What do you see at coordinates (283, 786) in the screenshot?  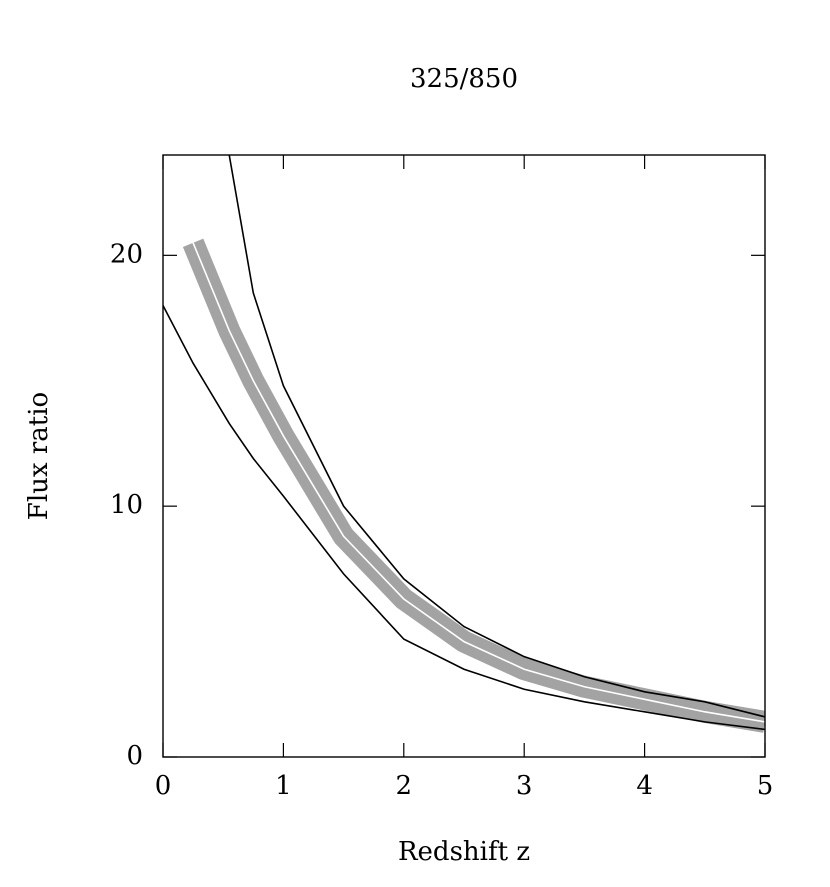 I see `x-tick-label: 1` at bounding box center [283, 786].